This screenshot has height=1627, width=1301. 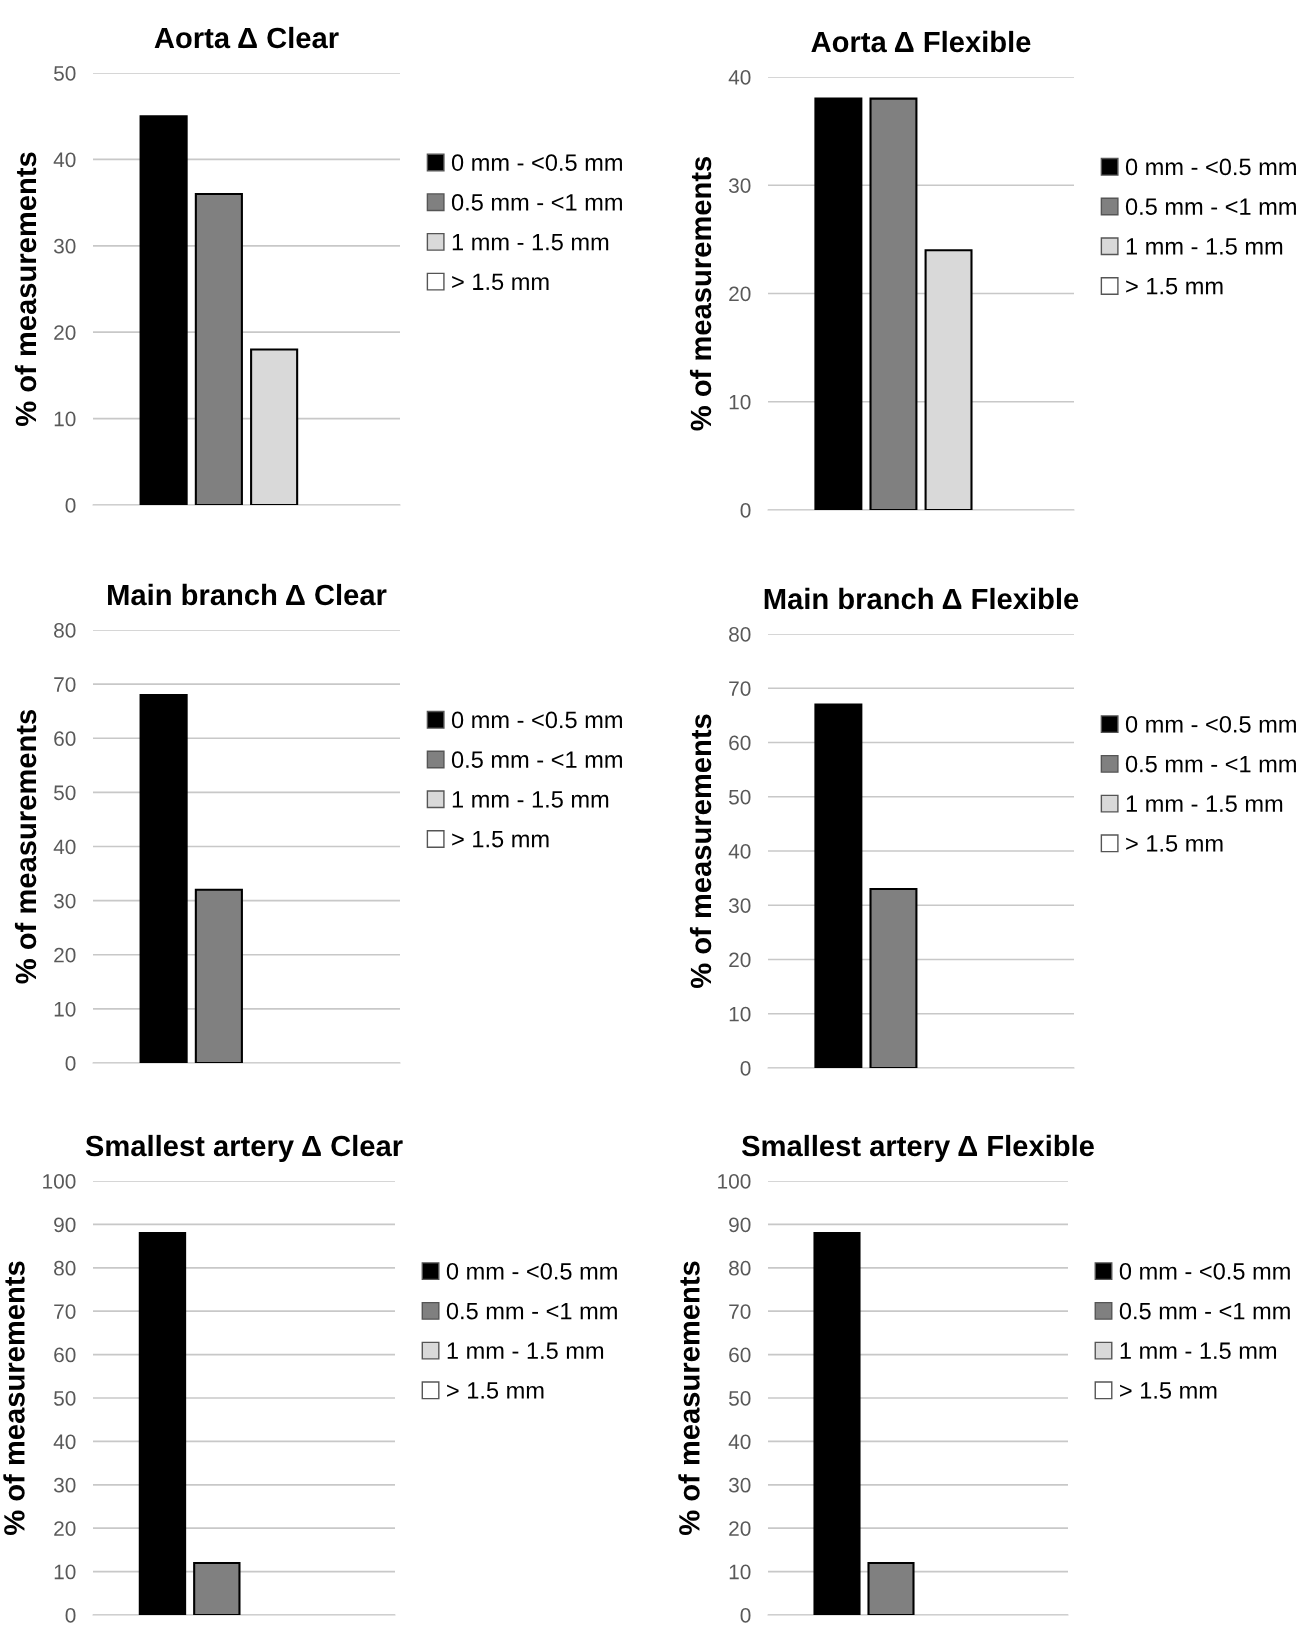 What do you see at coordinates (917, 1148) in the screenshot?
I see `chart-title: Smallest artery Δ Flexible` at bounding box center [917, 1148].